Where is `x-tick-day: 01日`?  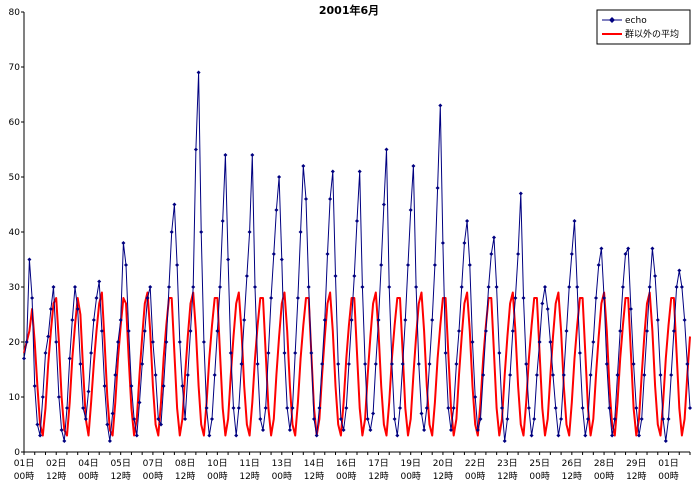
x-tick-day: 01日 is located at coordinates (668, 463).